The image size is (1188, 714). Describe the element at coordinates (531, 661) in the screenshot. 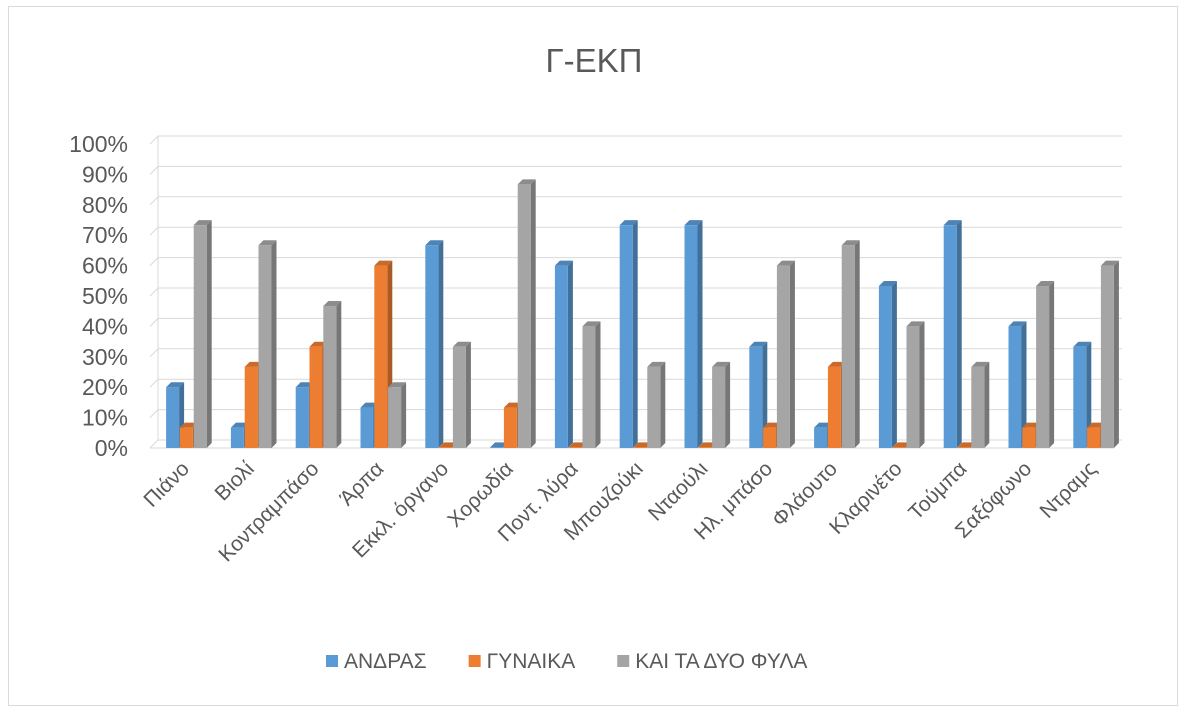

I see `legend-label: ΓΥΝΑΙΚΑ` at that location.